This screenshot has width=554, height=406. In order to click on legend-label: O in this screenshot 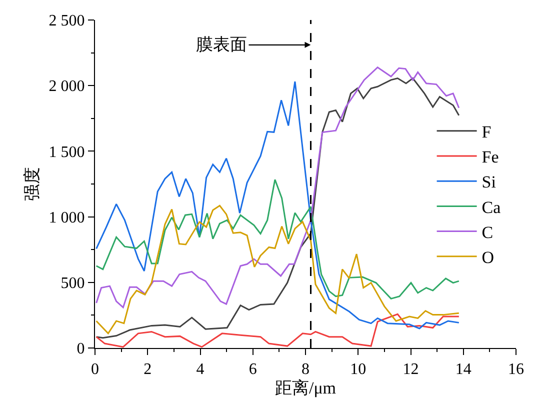, I will do `click(488, 258)`.